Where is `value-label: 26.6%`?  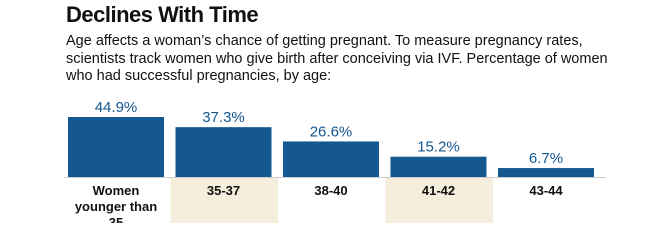 value-label: 26.6% is located at coordinates (331, 131).